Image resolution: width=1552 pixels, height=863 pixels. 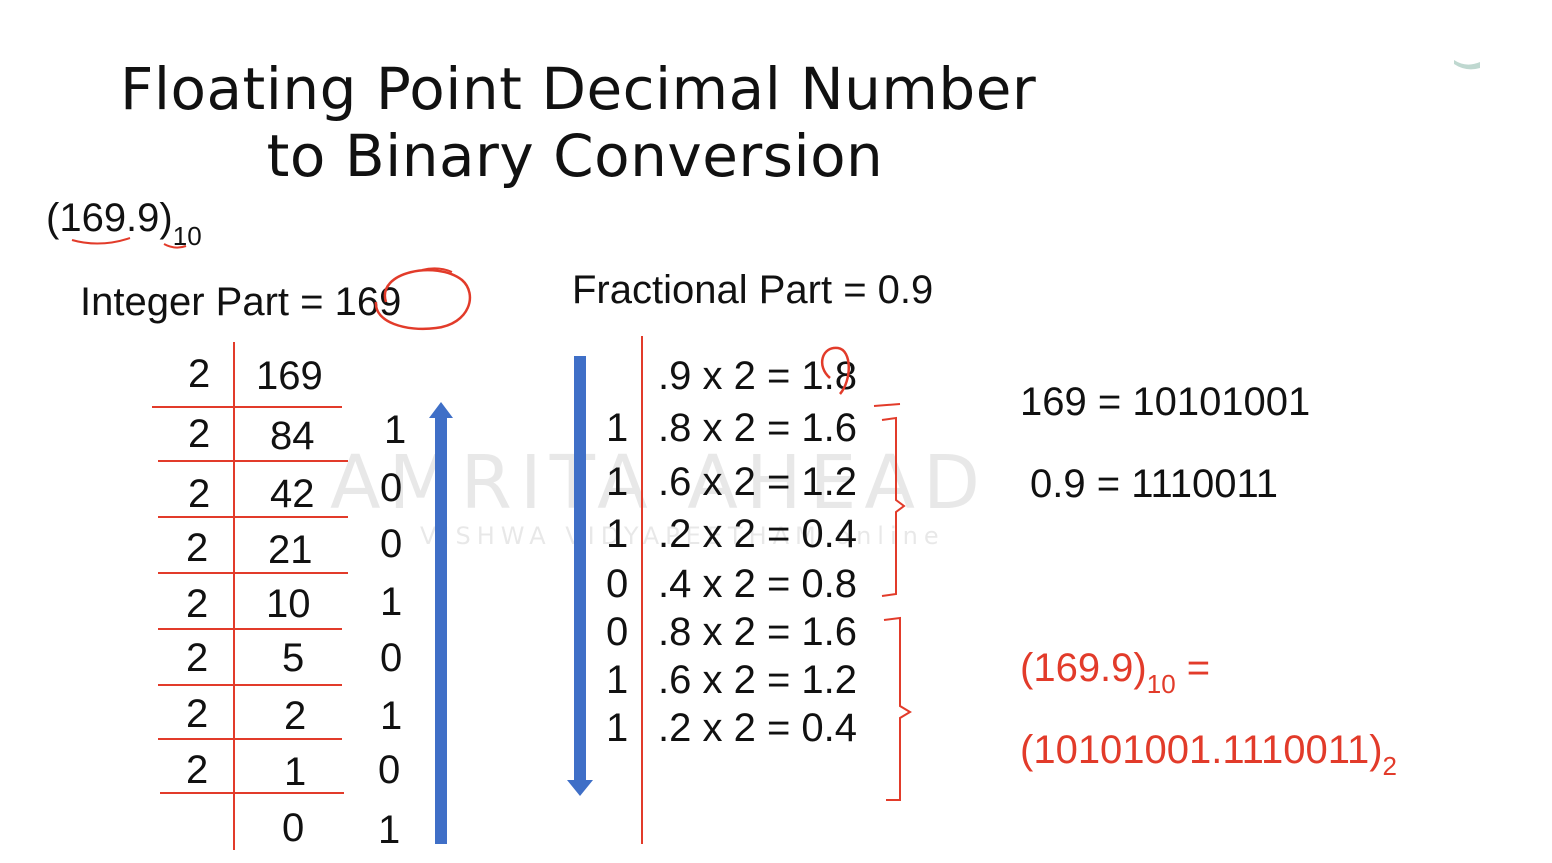 What do you see at coordinates (1083, 668) in the screenshot?
I see `final-lhs-value: (169.9)` at bounding box center [1083, 668].